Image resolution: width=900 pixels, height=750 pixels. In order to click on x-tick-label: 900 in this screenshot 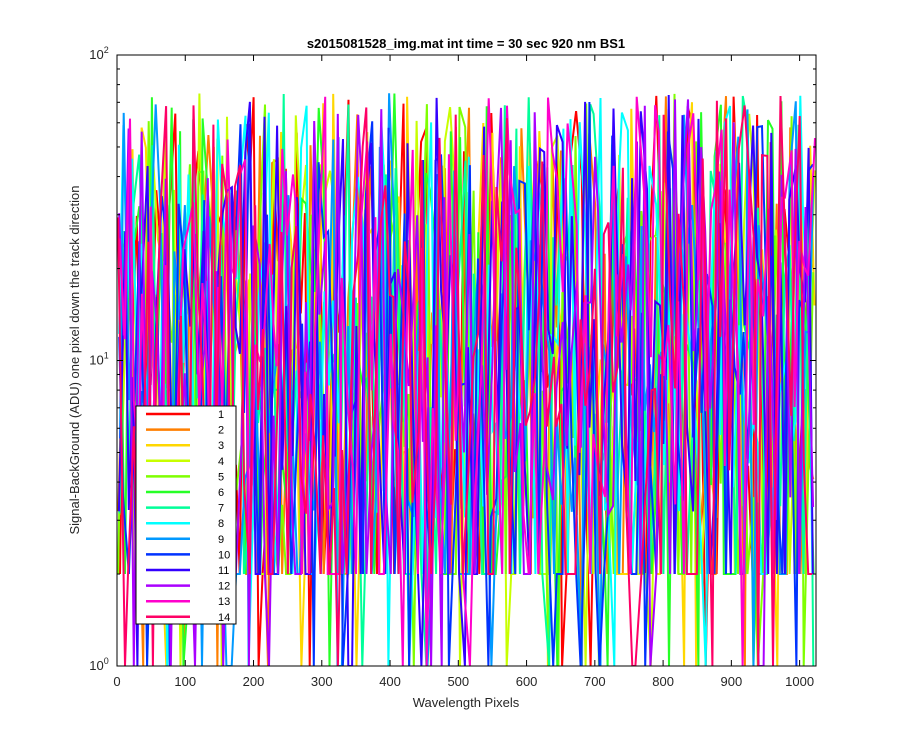, I will do `click(732, 681)`.